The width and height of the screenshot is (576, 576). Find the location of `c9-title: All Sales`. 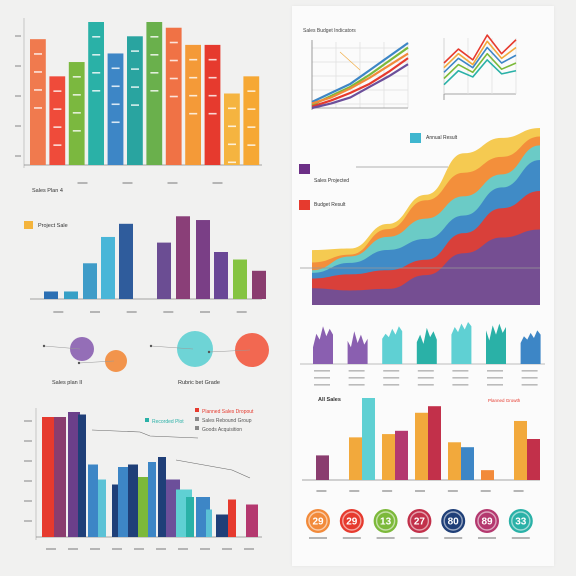

c9-title: All Sales is located at coordinates (329, 400).